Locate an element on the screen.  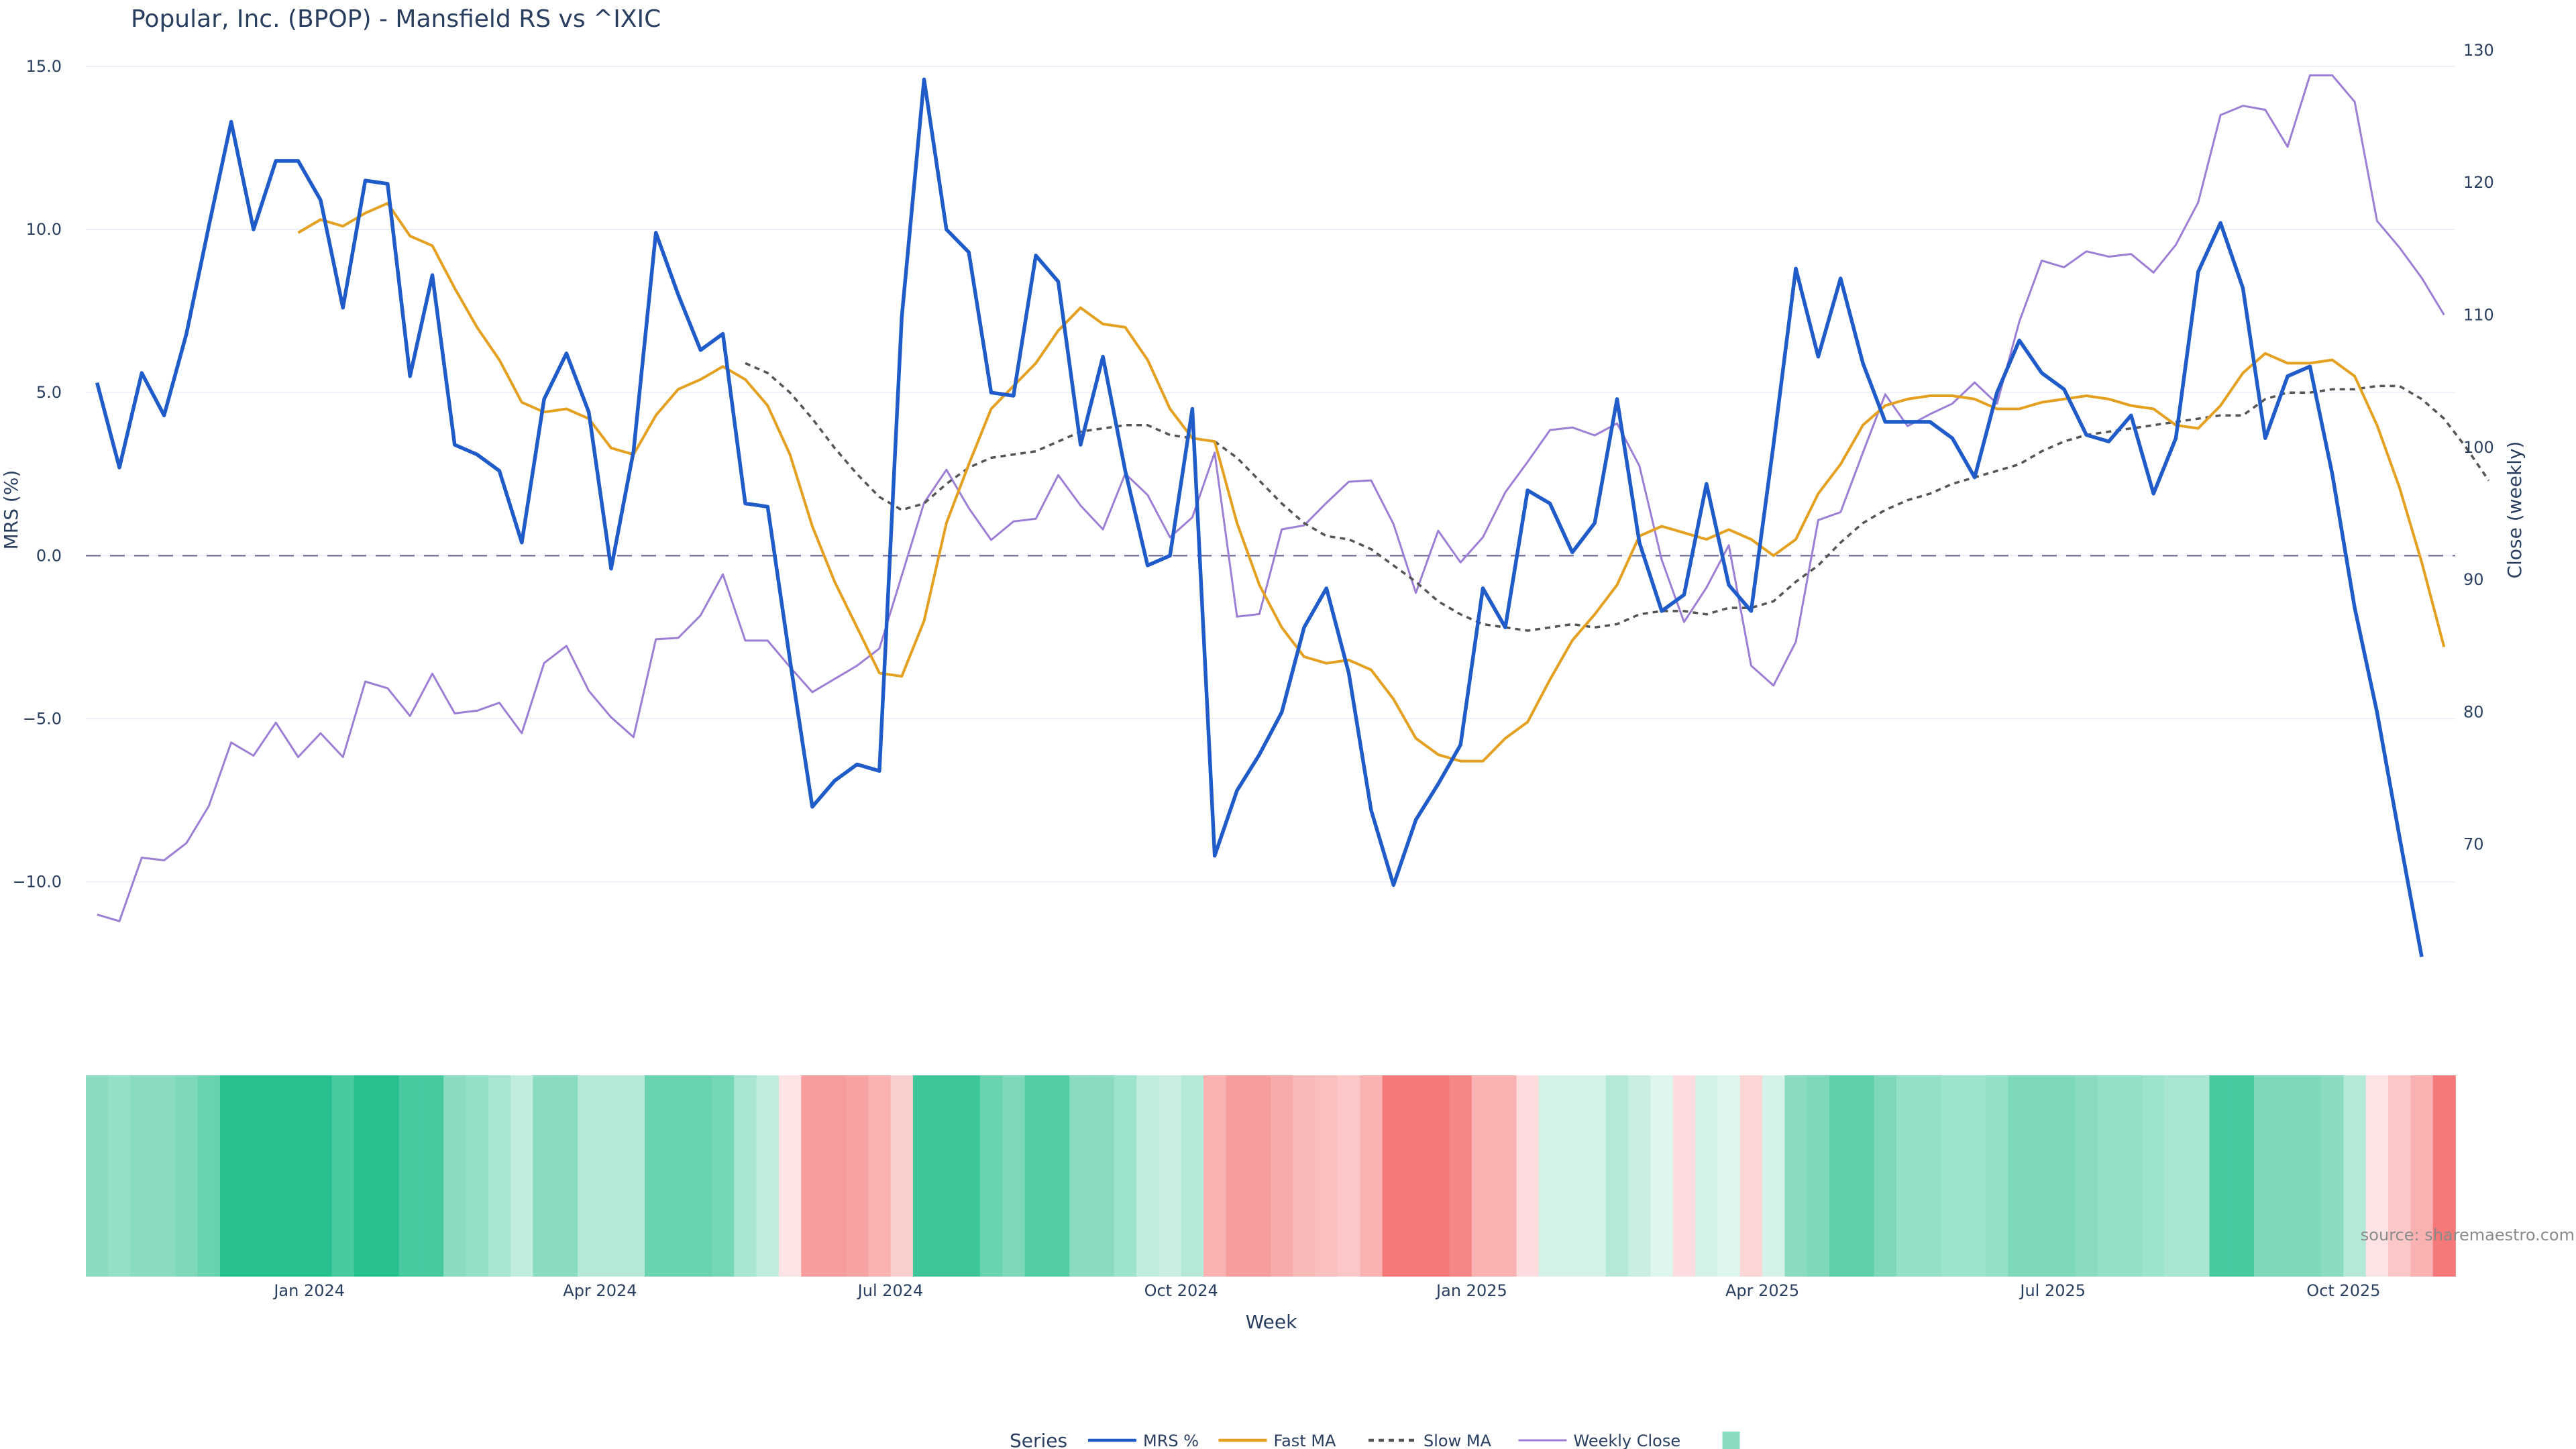
y-tick-label: −10.0 is located at coordinates (37, 882).